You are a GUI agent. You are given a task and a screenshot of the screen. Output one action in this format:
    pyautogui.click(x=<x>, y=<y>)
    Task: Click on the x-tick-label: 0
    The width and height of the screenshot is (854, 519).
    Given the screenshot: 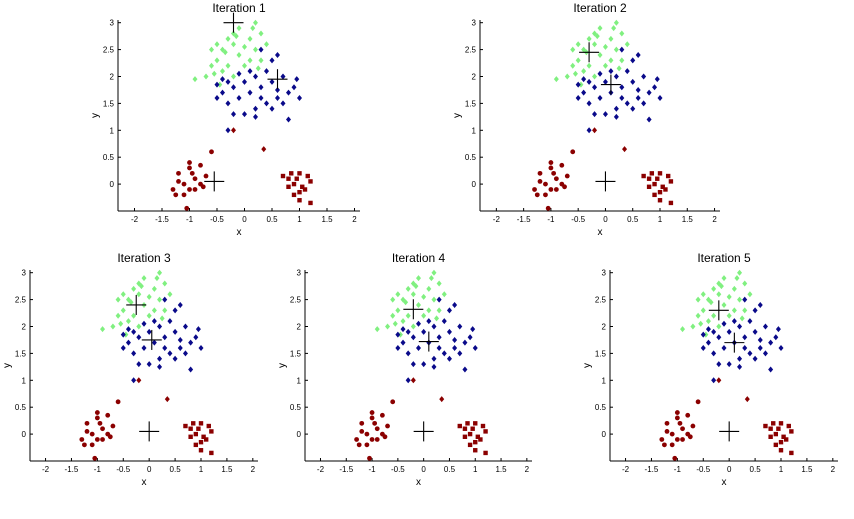 What is the action you would take?
    pyautogui.click(x=244, y=219)
    